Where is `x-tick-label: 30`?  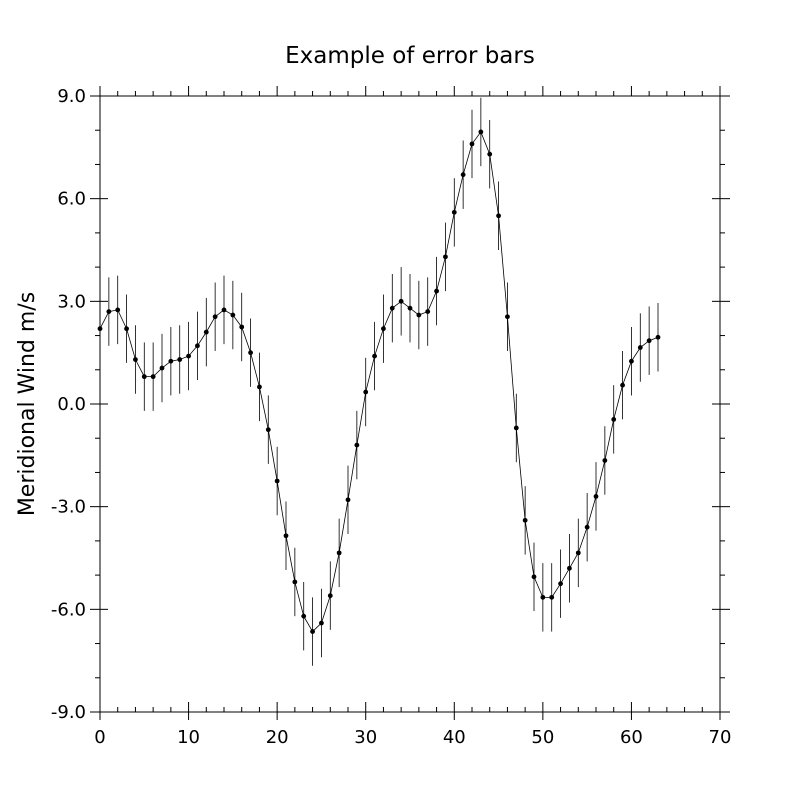
x-tick-label: 30 is located at coordinates (365, 737).